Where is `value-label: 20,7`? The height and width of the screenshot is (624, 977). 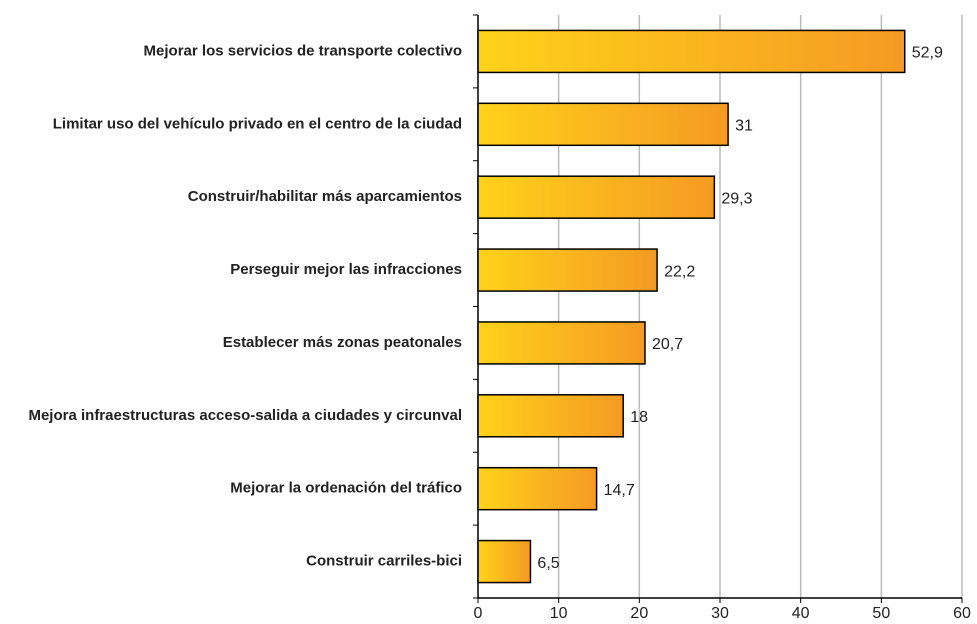 value-label: 20,7 is located at coordinates (667, 344).